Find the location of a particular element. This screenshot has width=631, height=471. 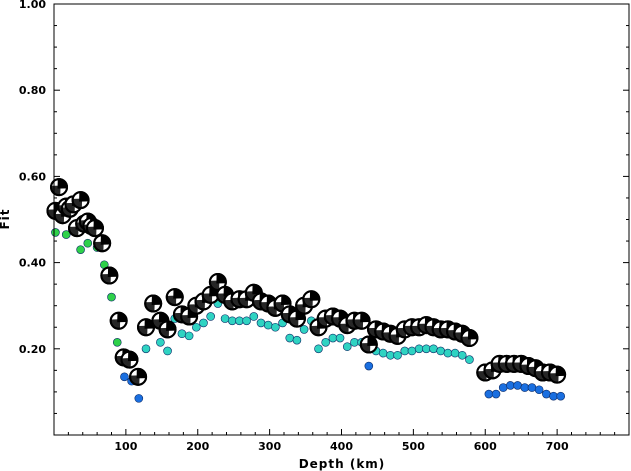

x-tick-label: 700 is located at coordinates (557, 446).